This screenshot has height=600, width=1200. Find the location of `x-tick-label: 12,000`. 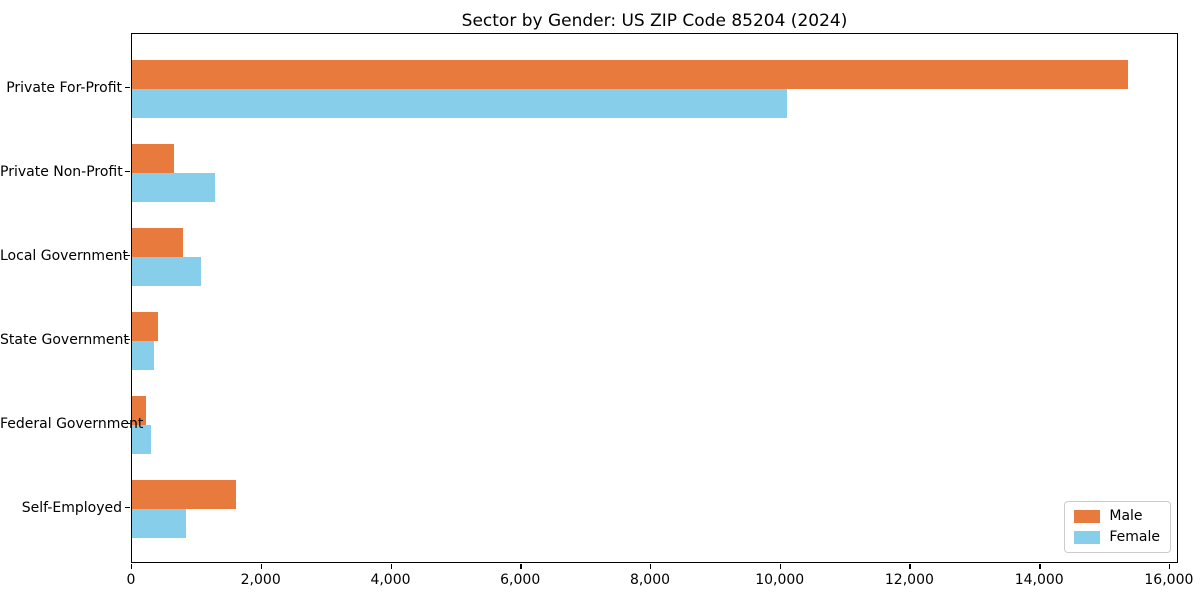

x-tick-label: 12,000 is located at coordinates (909, 580).